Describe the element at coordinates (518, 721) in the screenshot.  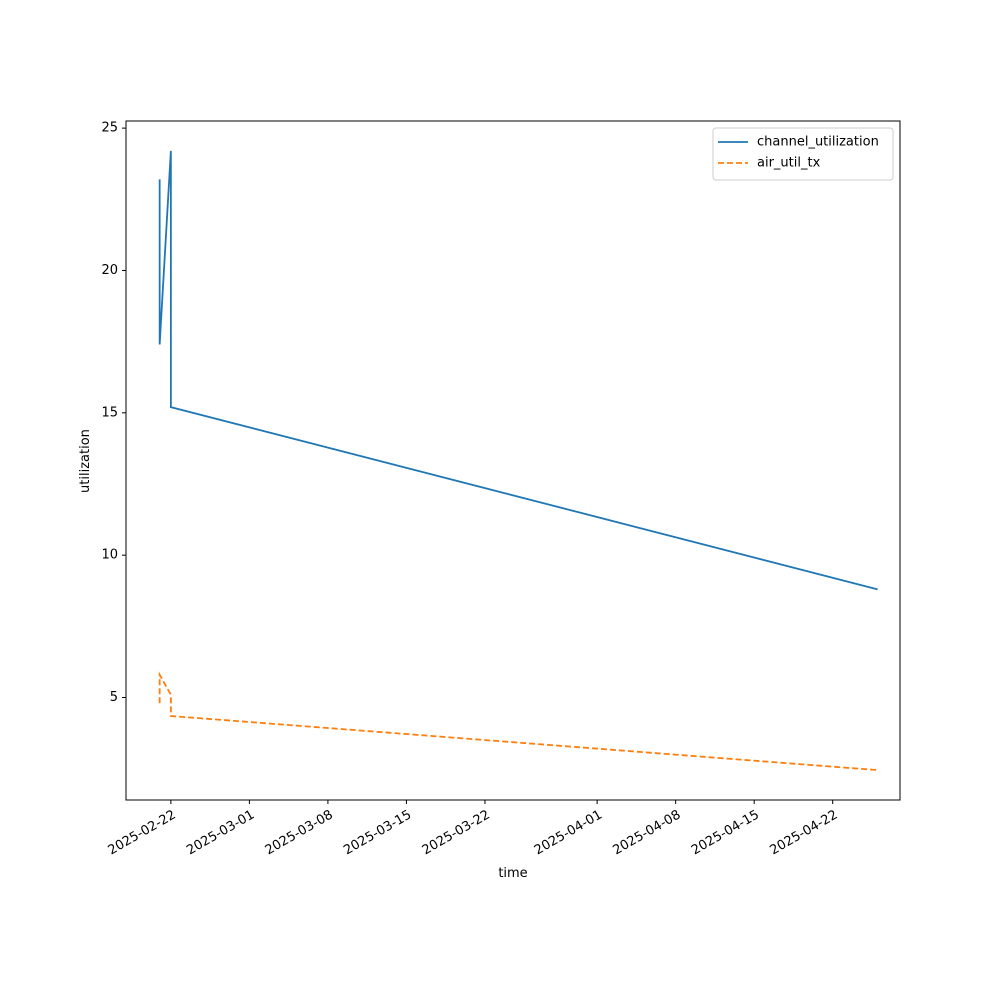
I see `series-line` at that location.